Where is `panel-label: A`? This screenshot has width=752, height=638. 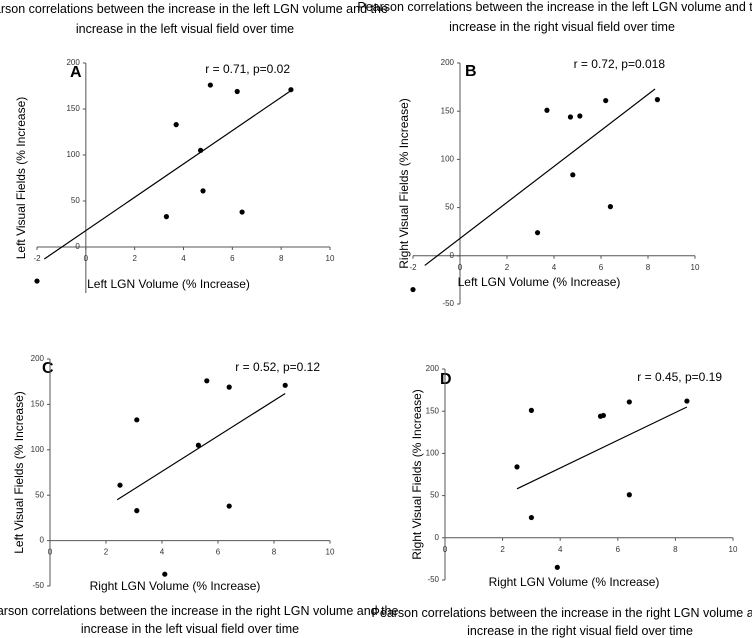
panel-label: A is located at coordinates (76, 72).